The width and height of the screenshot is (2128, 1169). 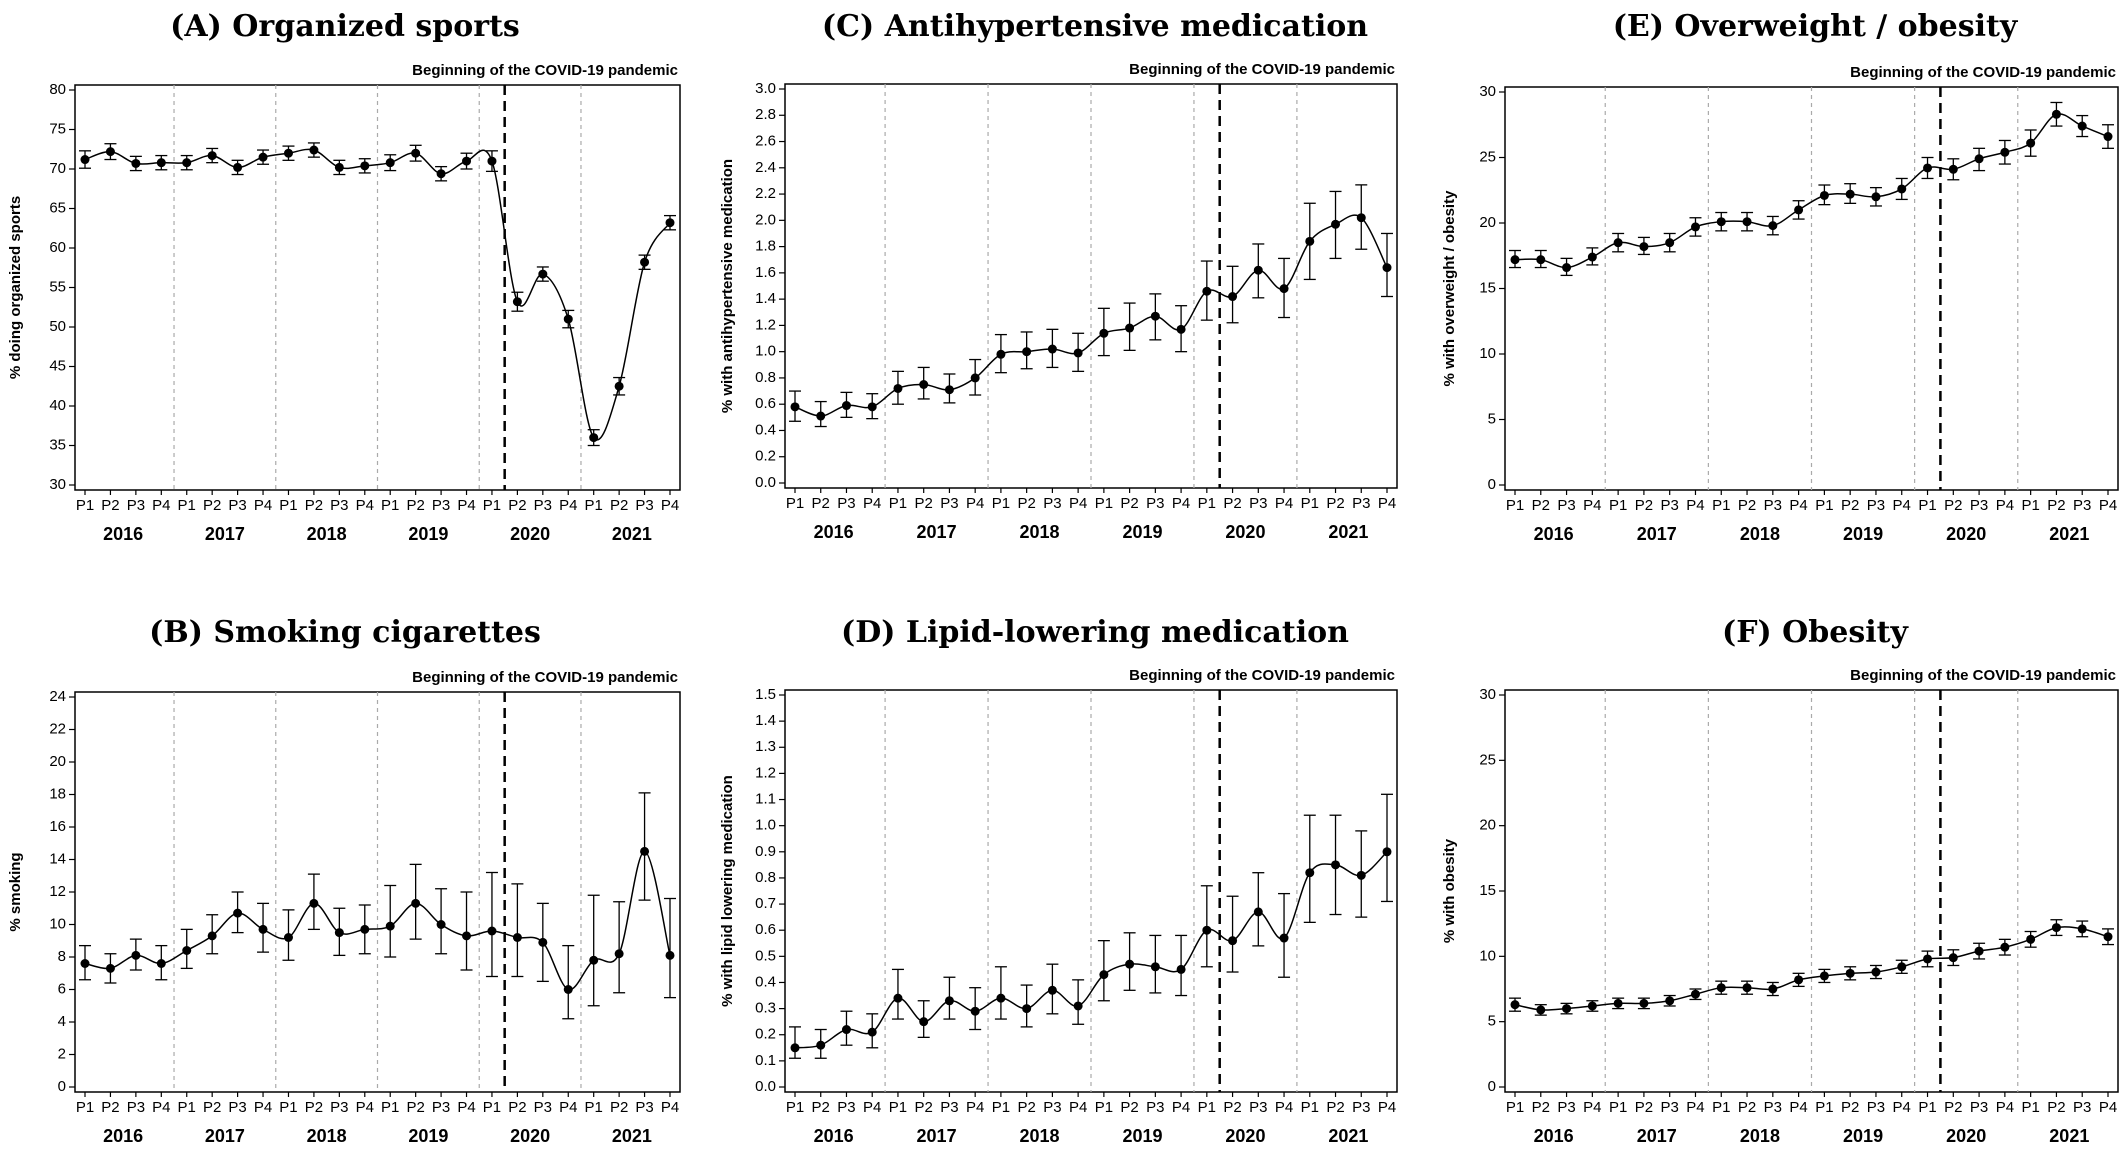 What do you see at coordinates (1487, 287) in the screenshot?
I see `y-tick-label: 15` at bounding box center [1487, 287].